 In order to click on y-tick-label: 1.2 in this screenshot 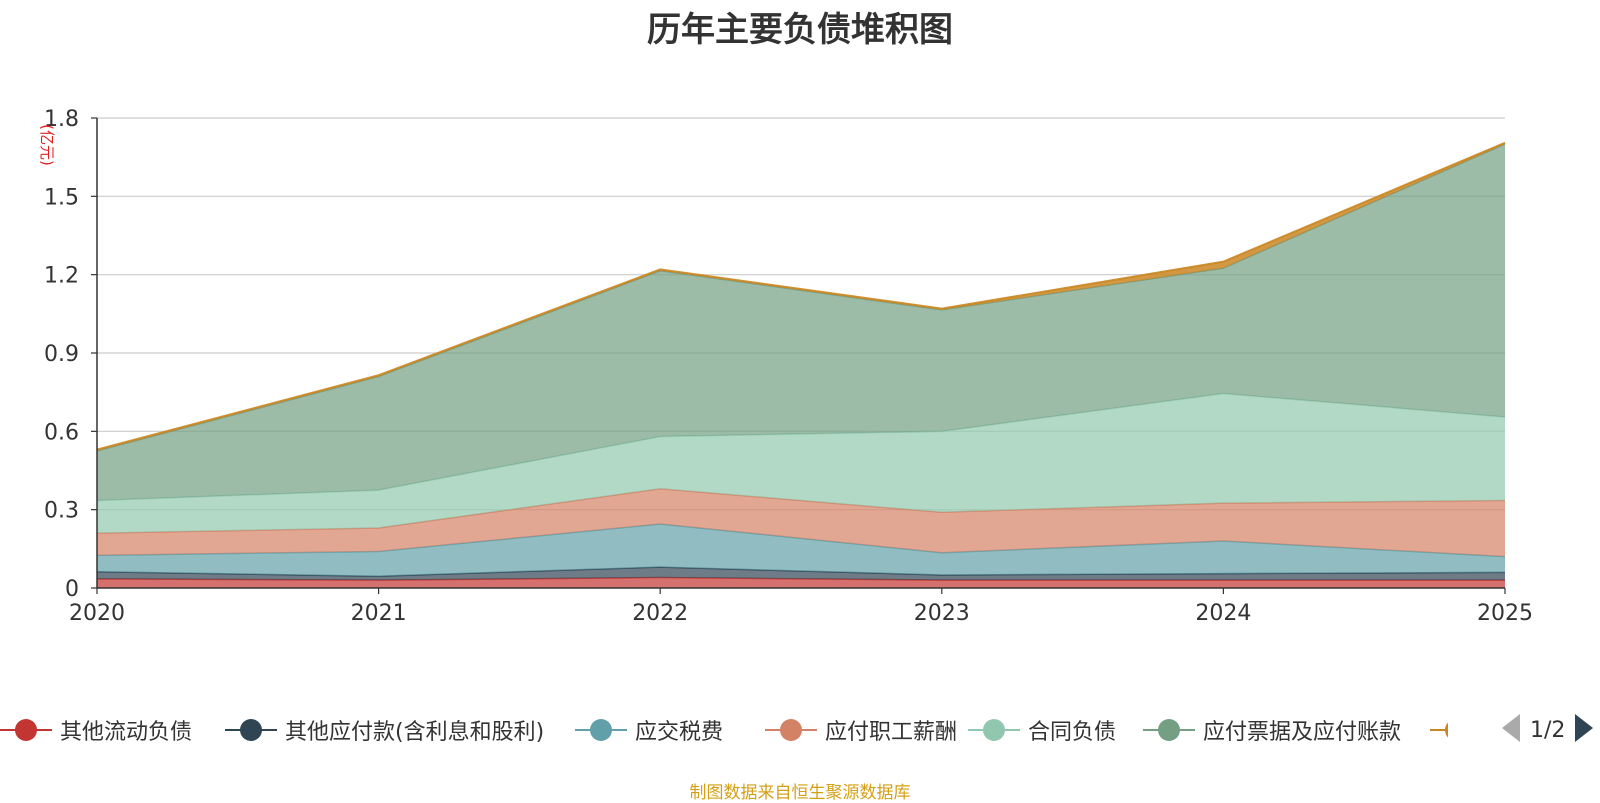, I will do `click(61, 276)`.